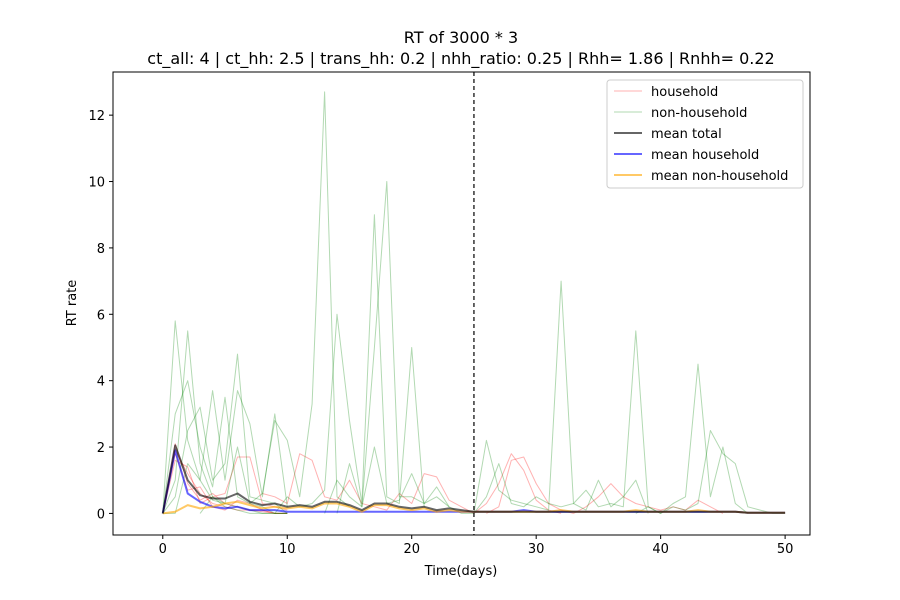 Image resolution: width=900 pixels, height=600 pixels. I want to click on y-tick-label: 8, so click(101, 249).